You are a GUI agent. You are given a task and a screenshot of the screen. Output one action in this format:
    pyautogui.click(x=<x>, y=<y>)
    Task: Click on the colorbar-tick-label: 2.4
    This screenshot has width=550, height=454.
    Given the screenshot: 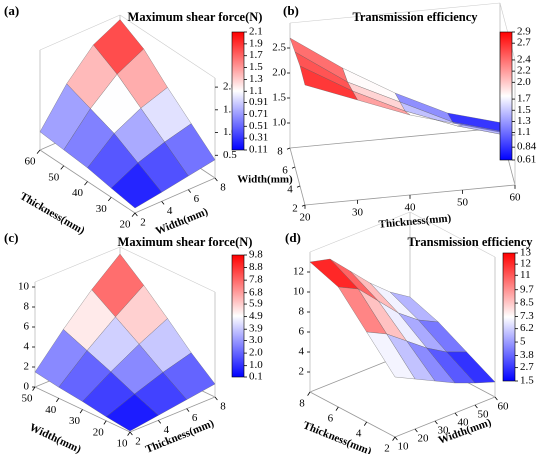 What is the action you would take?
    pyautogui.click(x=524, y=59)
    